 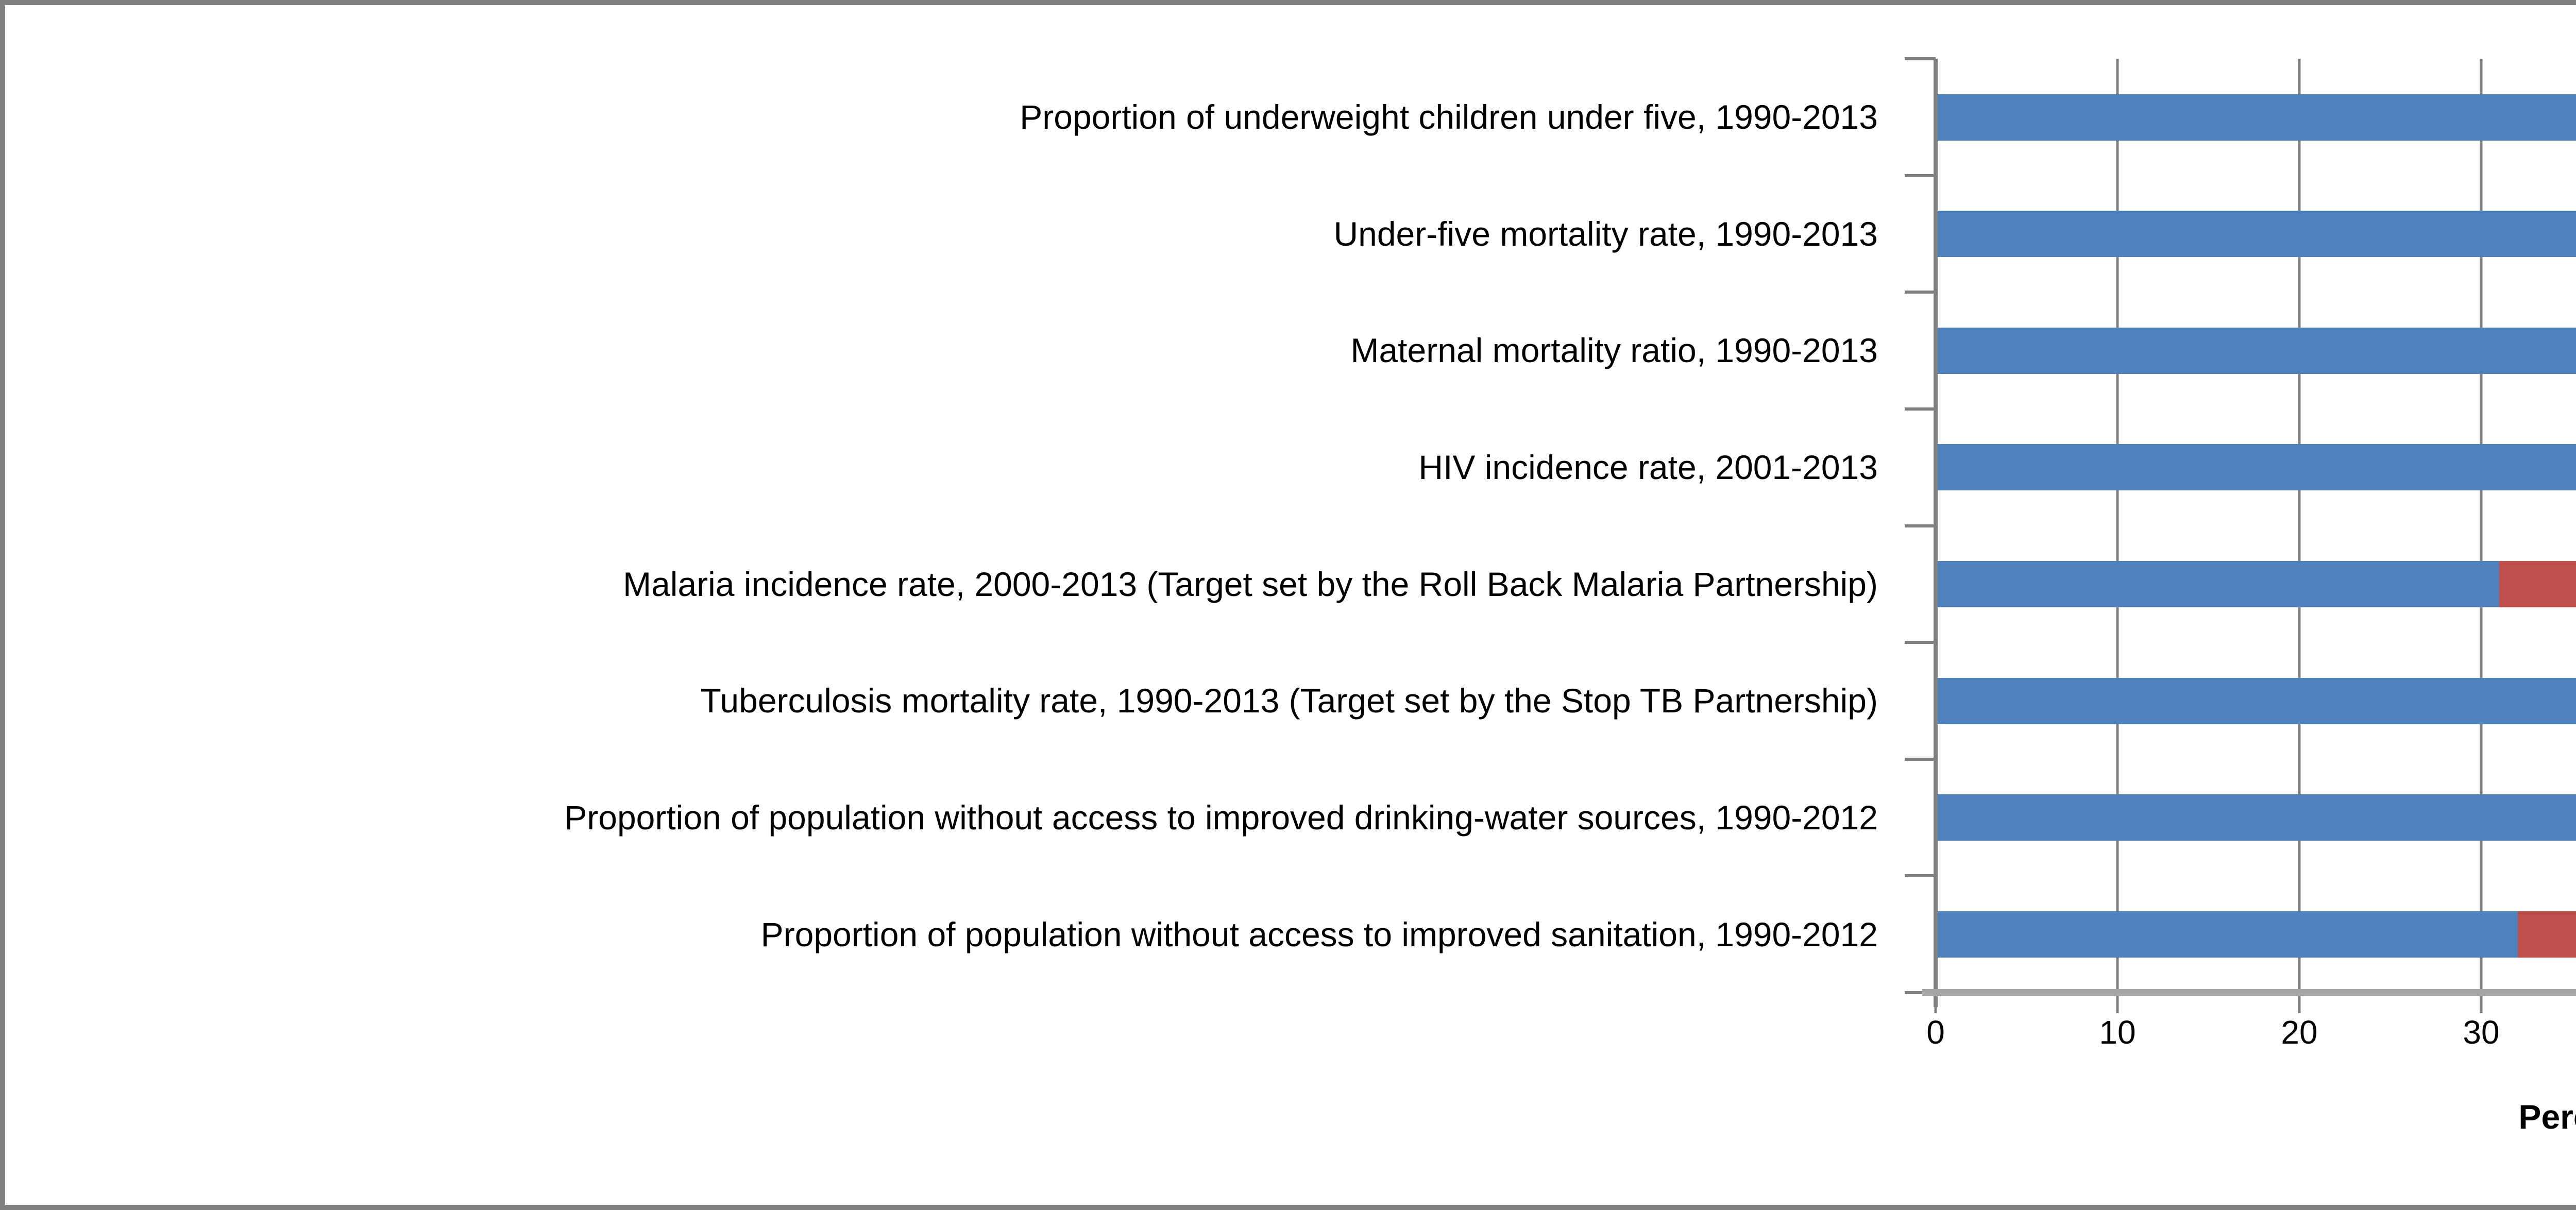 What do you see at coordinates (1935, 1032) in the screenshot?
I see `x-tick-label: 0` at bounding box center [1935, 1032].